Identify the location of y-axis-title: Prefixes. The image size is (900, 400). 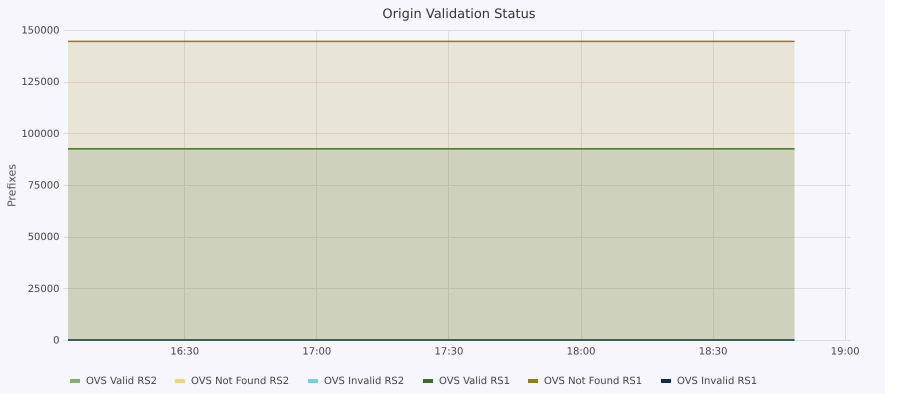
(11, 186).